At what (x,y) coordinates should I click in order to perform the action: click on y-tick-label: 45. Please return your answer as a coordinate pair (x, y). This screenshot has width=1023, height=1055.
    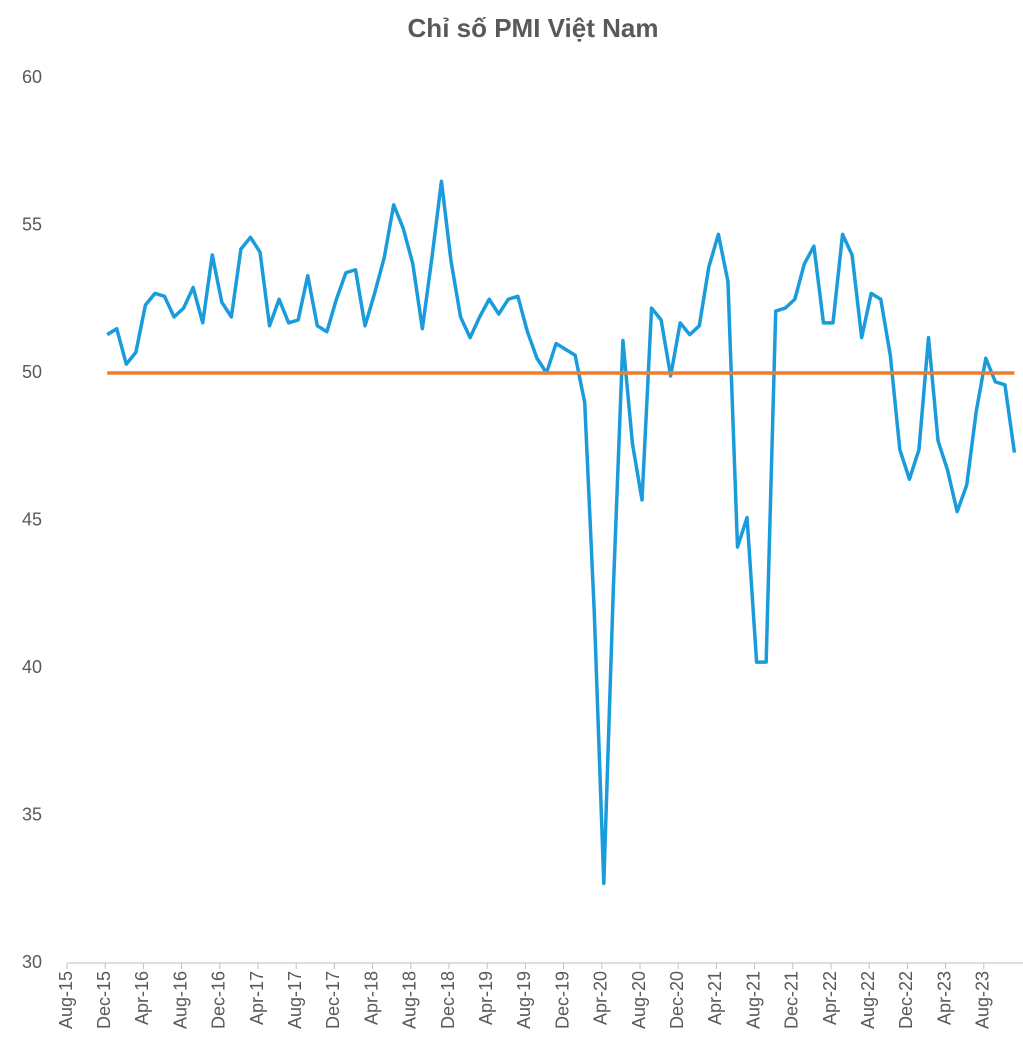
    Looking at the image, I should click on (32, 519).